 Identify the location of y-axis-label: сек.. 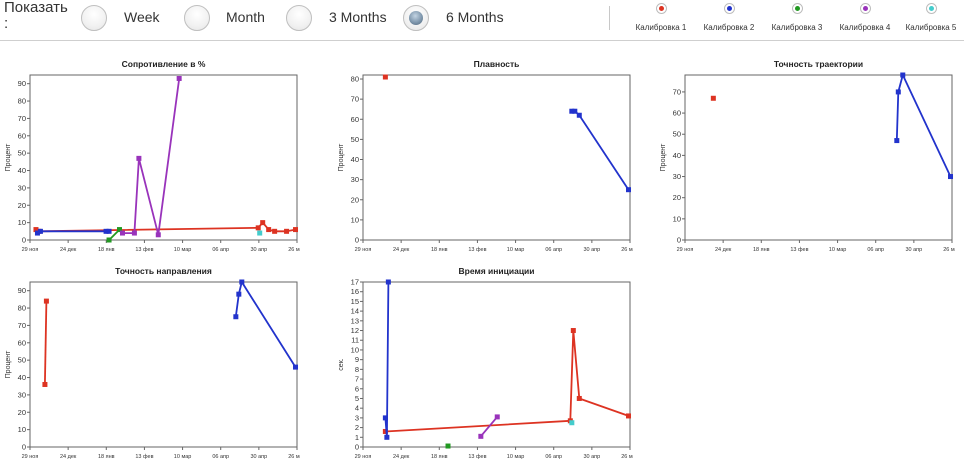
(341, 364).